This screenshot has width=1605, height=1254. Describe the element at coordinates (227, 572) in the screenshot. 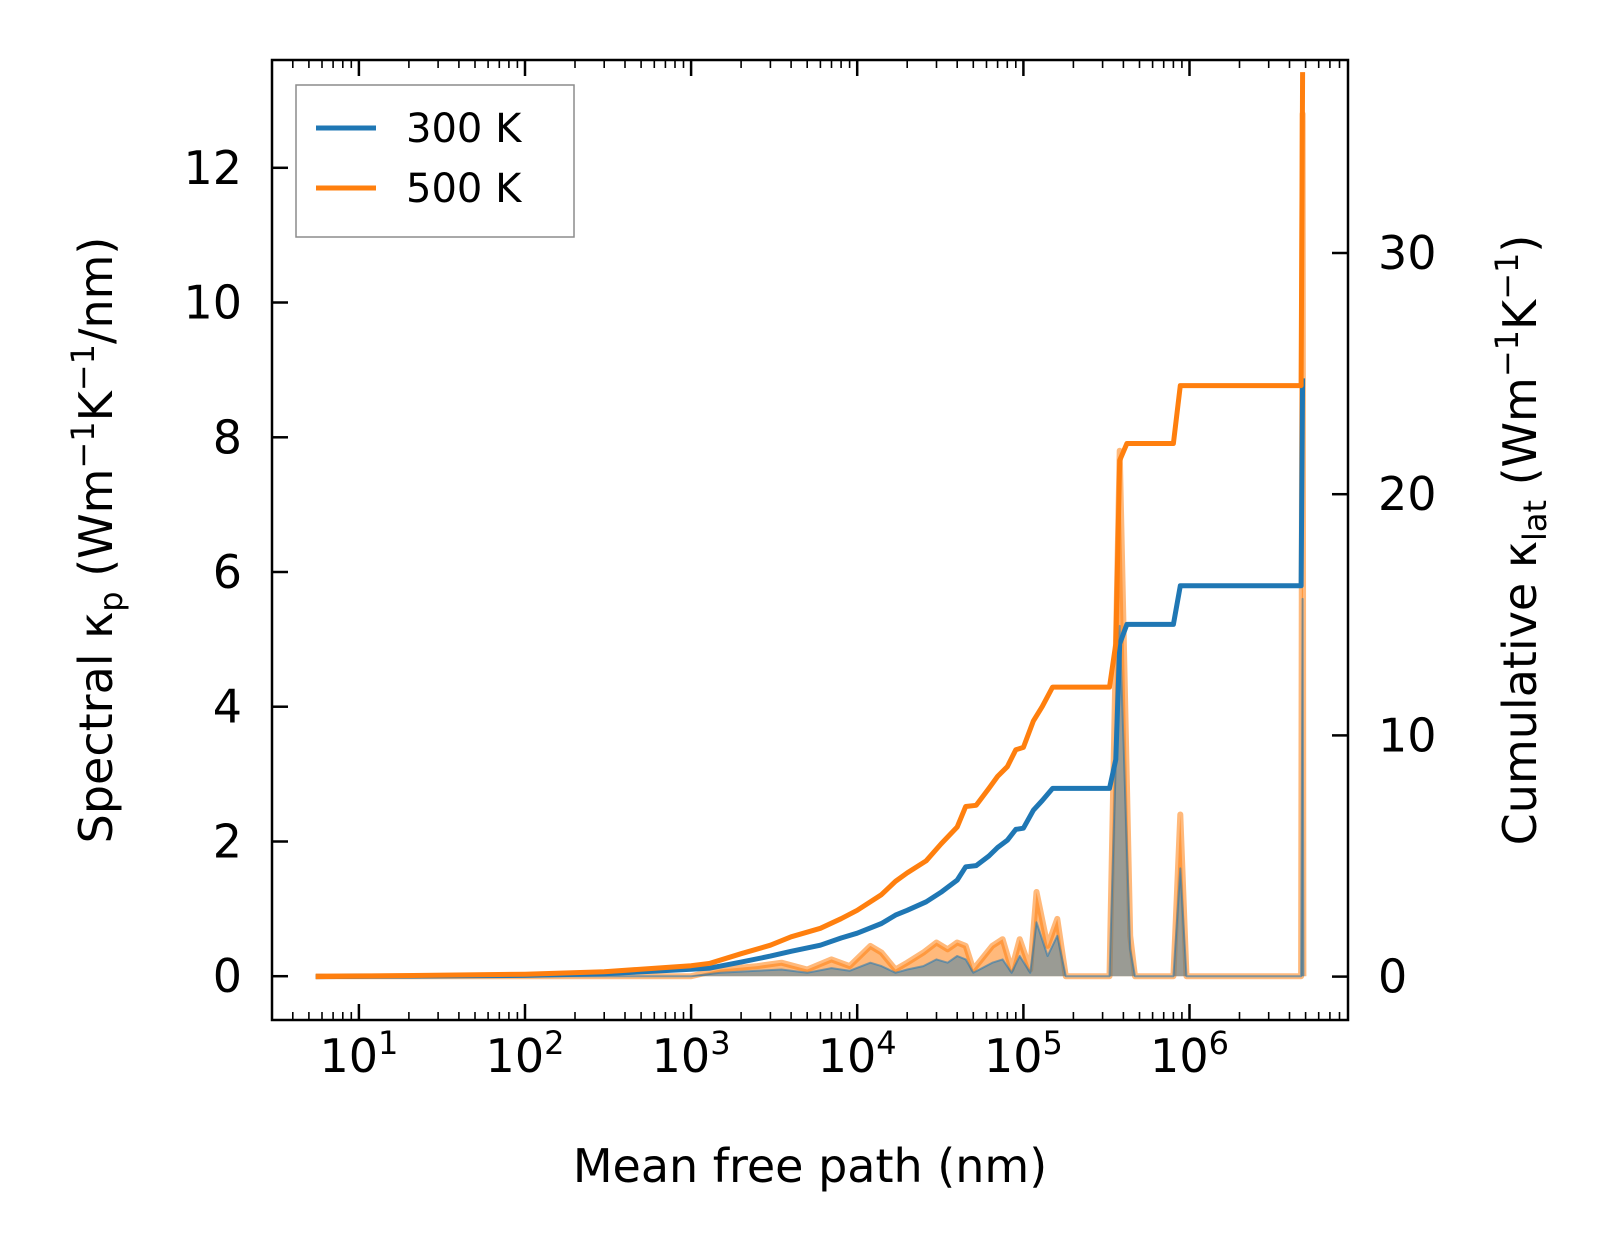

I see `y-left-tick-label: 6` at that location.